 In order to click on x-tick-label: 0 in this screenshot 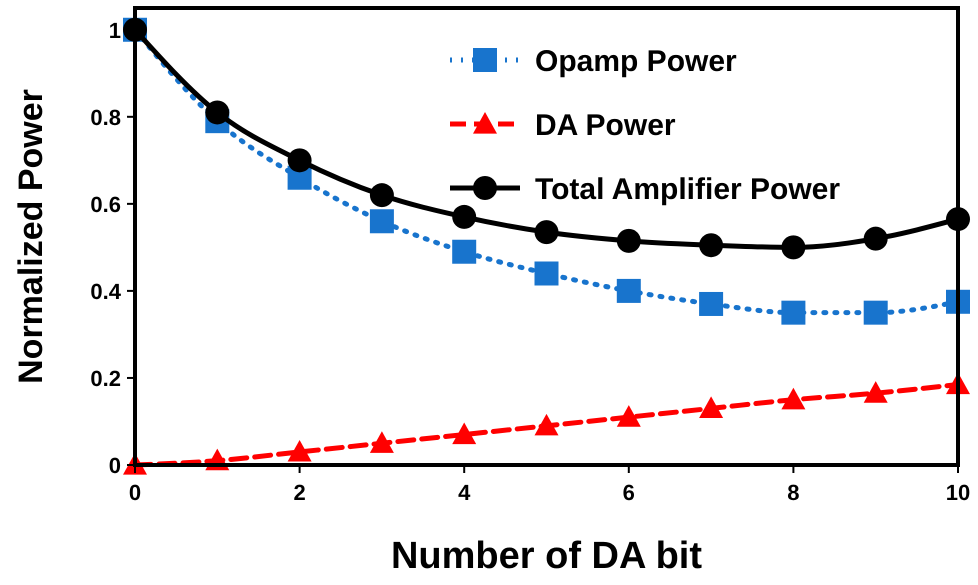, I will do `click(135, 492)`.